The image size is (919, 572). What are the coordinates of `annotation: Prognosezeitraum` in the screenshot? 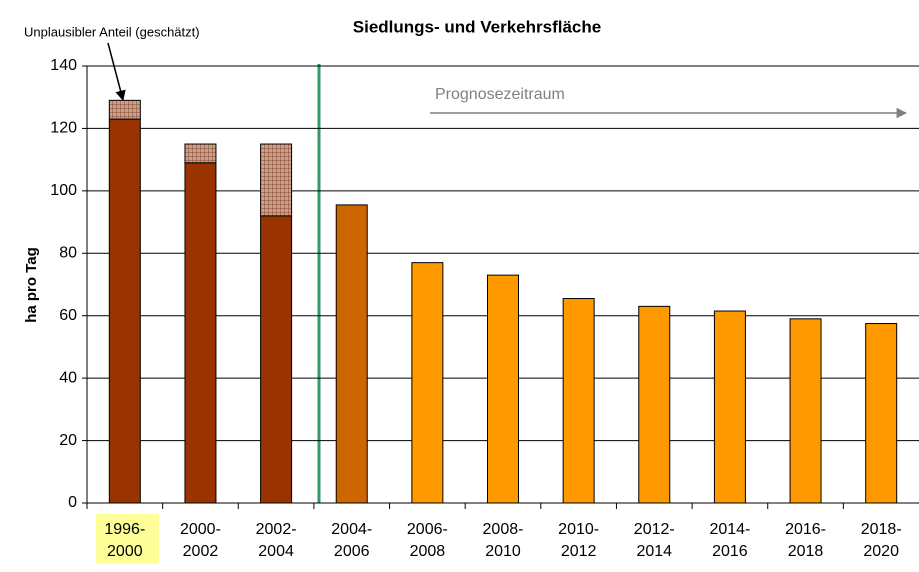 It's located at (500, 94).